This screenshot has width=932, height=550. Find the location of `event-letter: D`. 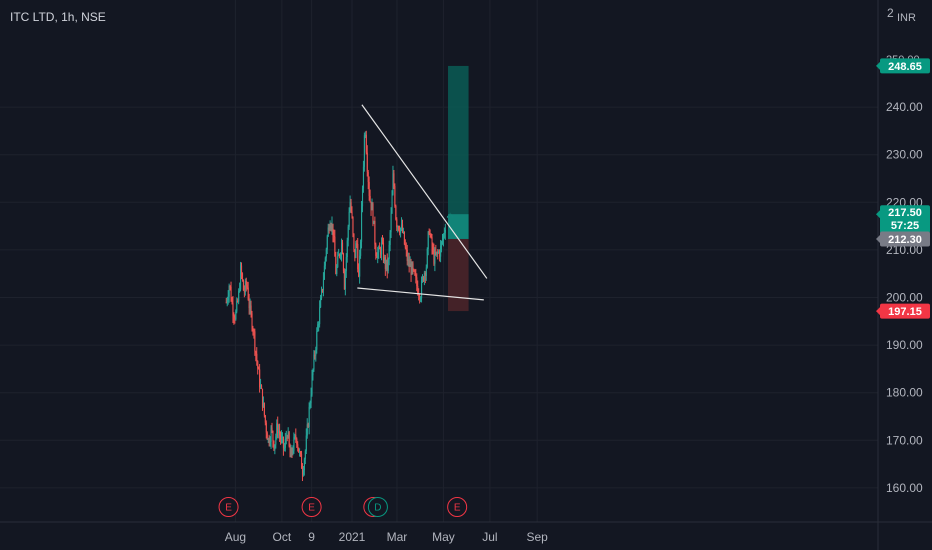

event-letter: D is located at coordinates (377, 508).